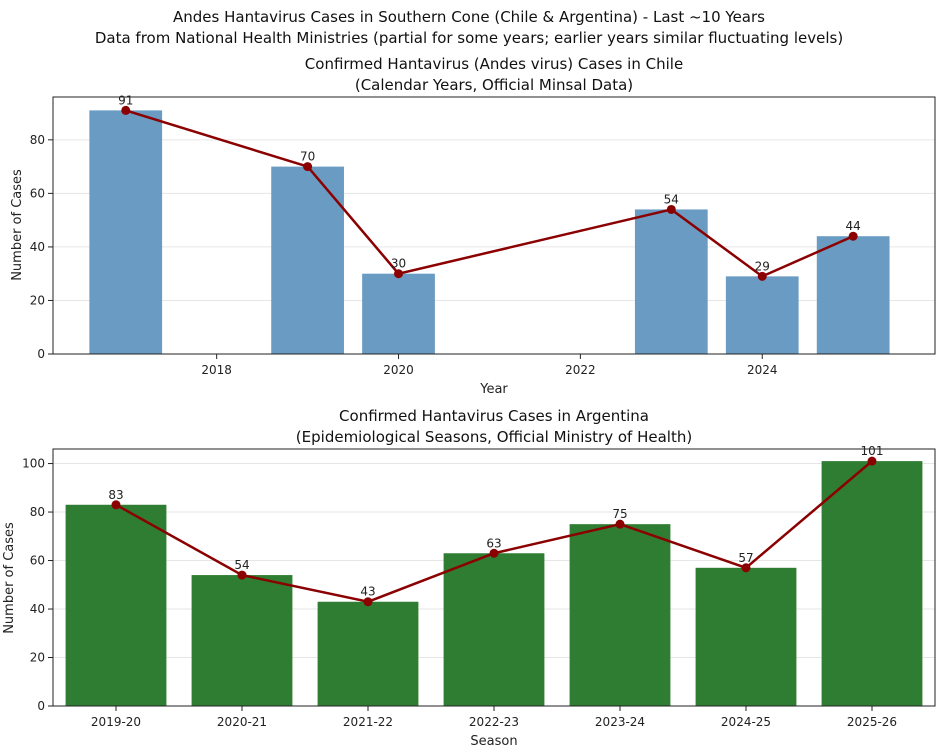  I want to click on argentina-x-tick-label: 2020-21, so click(242, 722).